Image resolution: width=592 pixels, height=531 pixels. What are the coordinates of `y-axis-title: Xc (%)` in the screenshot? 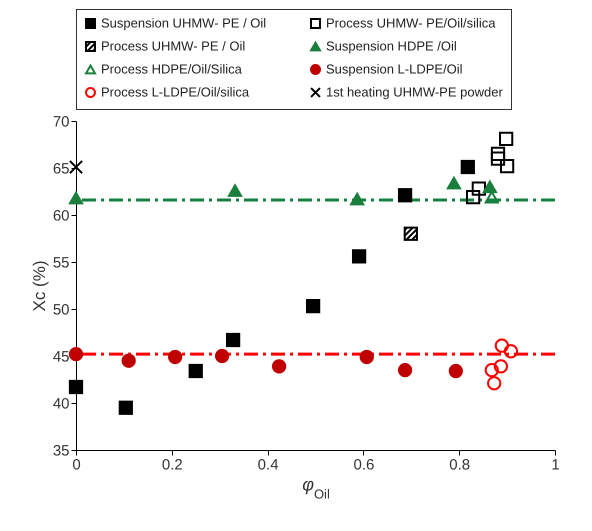 It's located at (39, 286).